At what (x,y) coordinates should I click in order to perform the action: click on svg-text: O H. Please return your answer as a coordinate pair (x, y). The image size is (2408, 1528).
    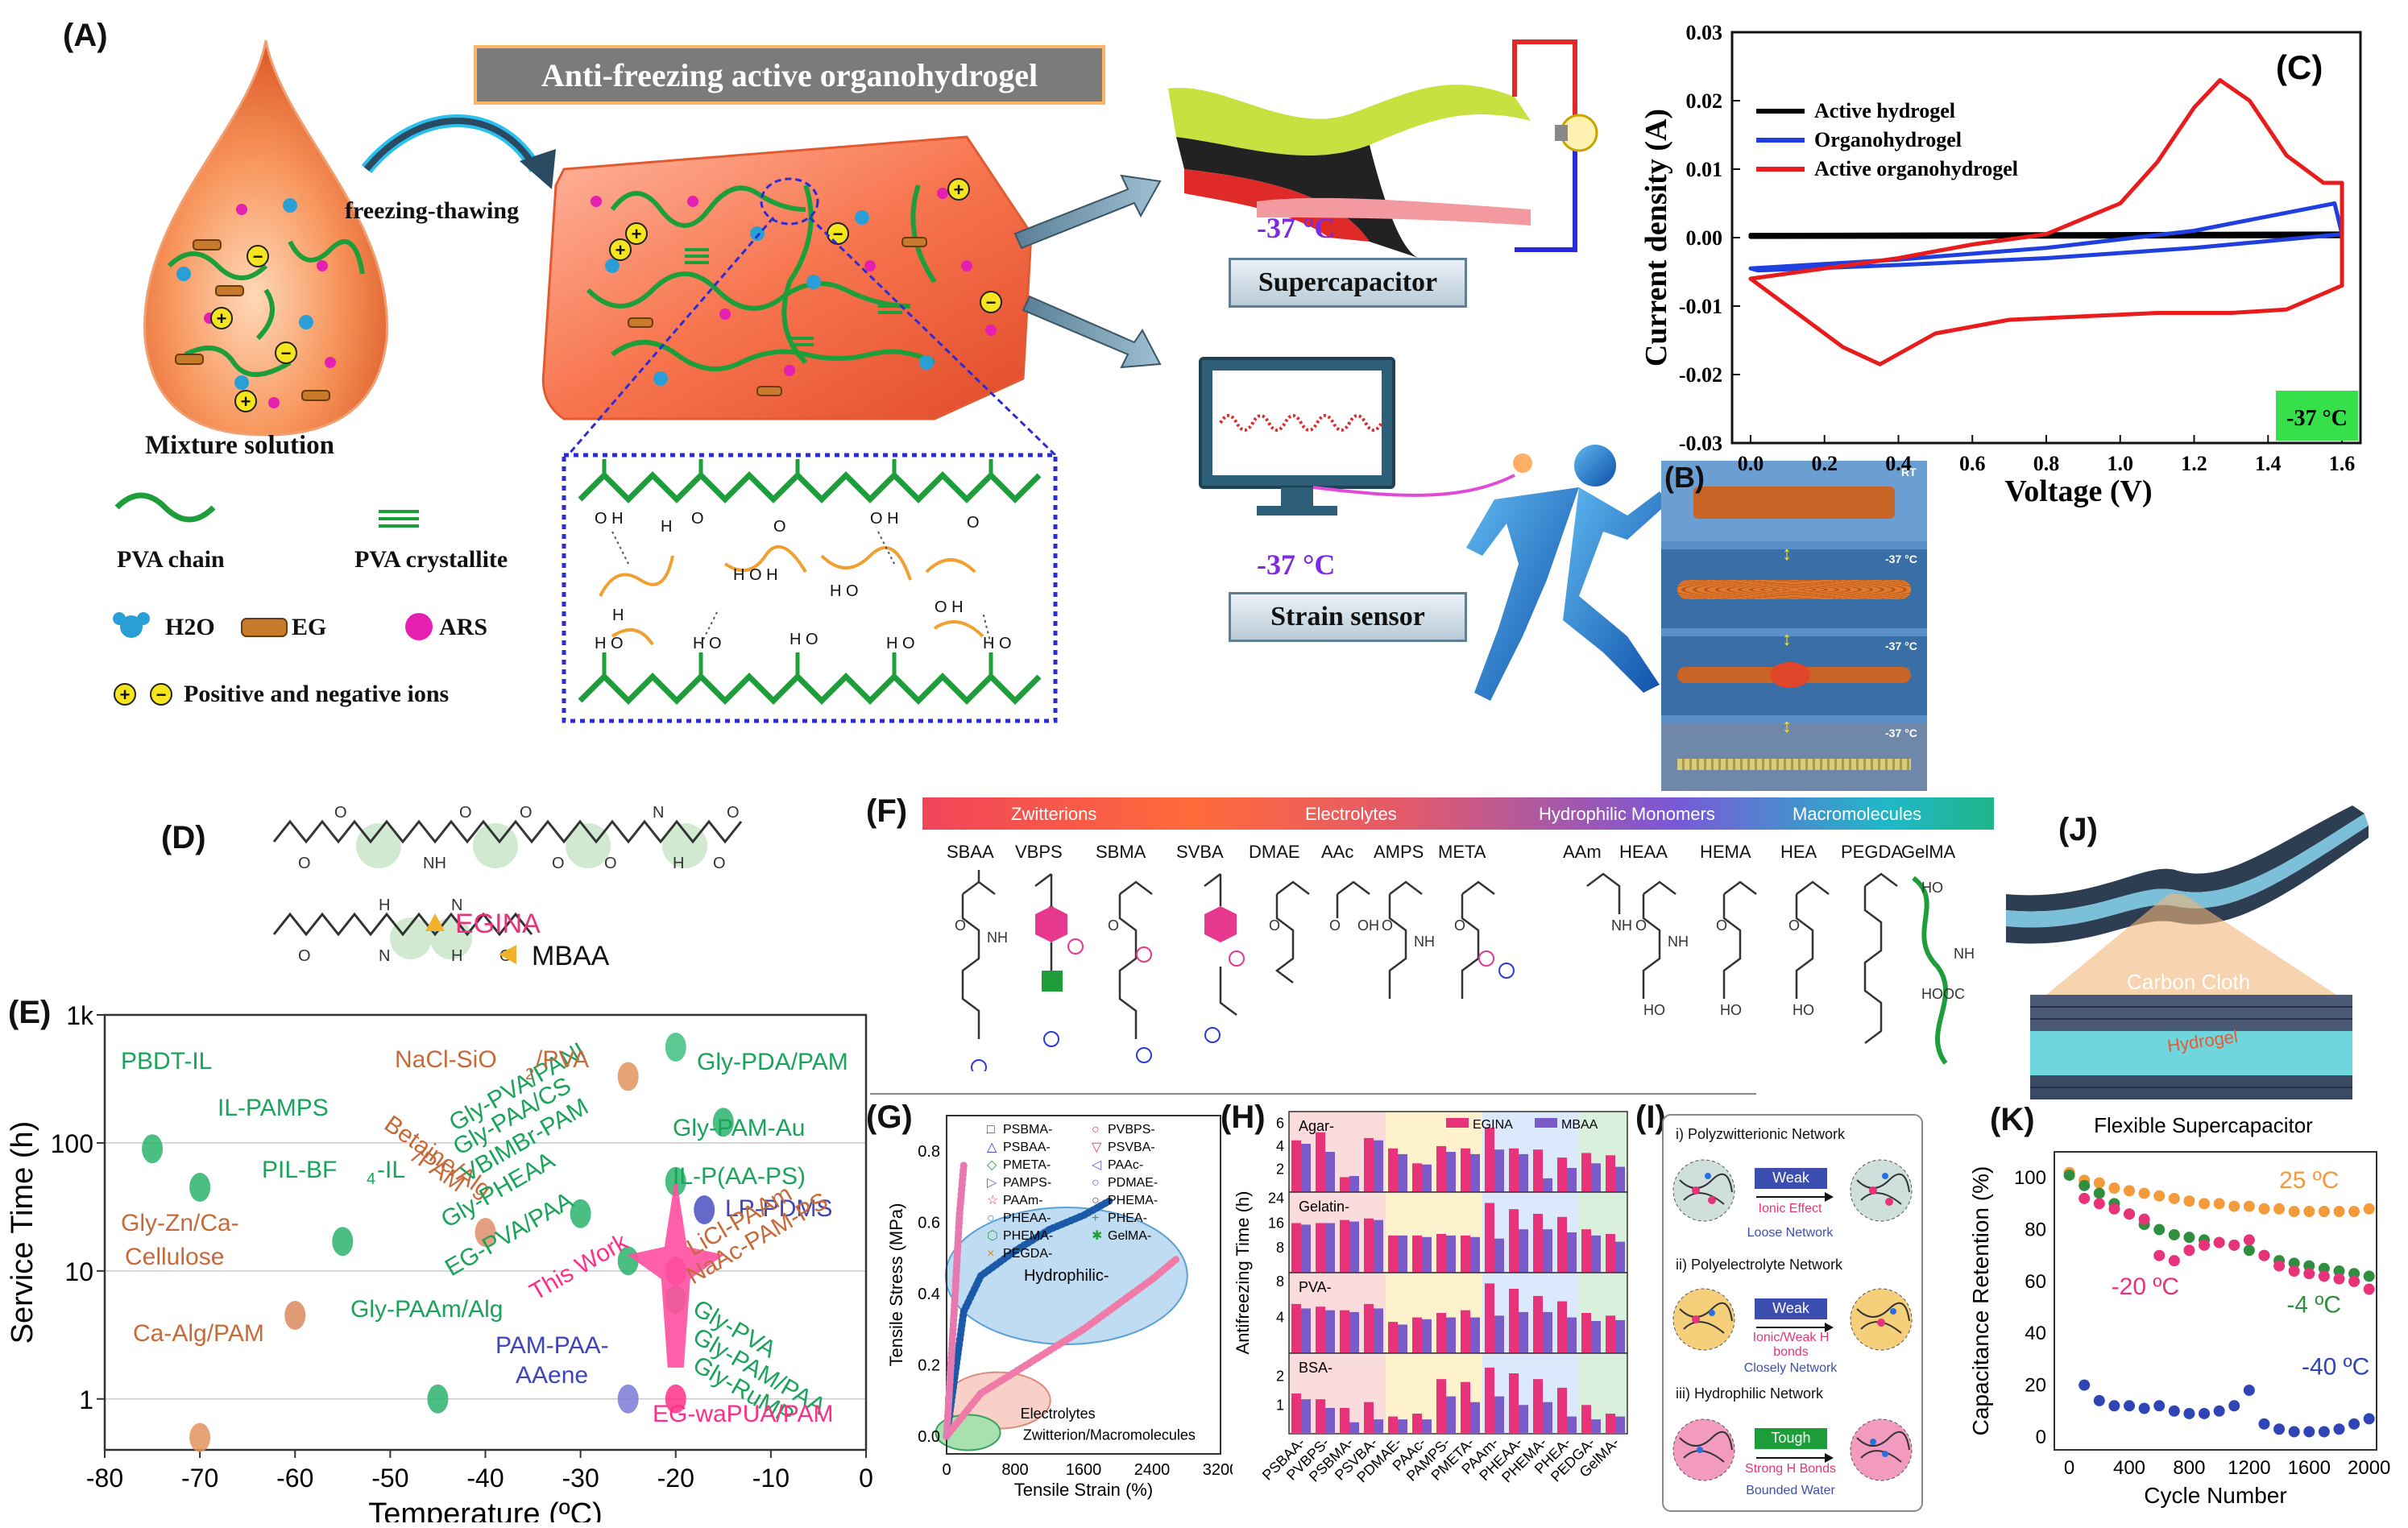
    Looking at the image, I should click on (949, 607).